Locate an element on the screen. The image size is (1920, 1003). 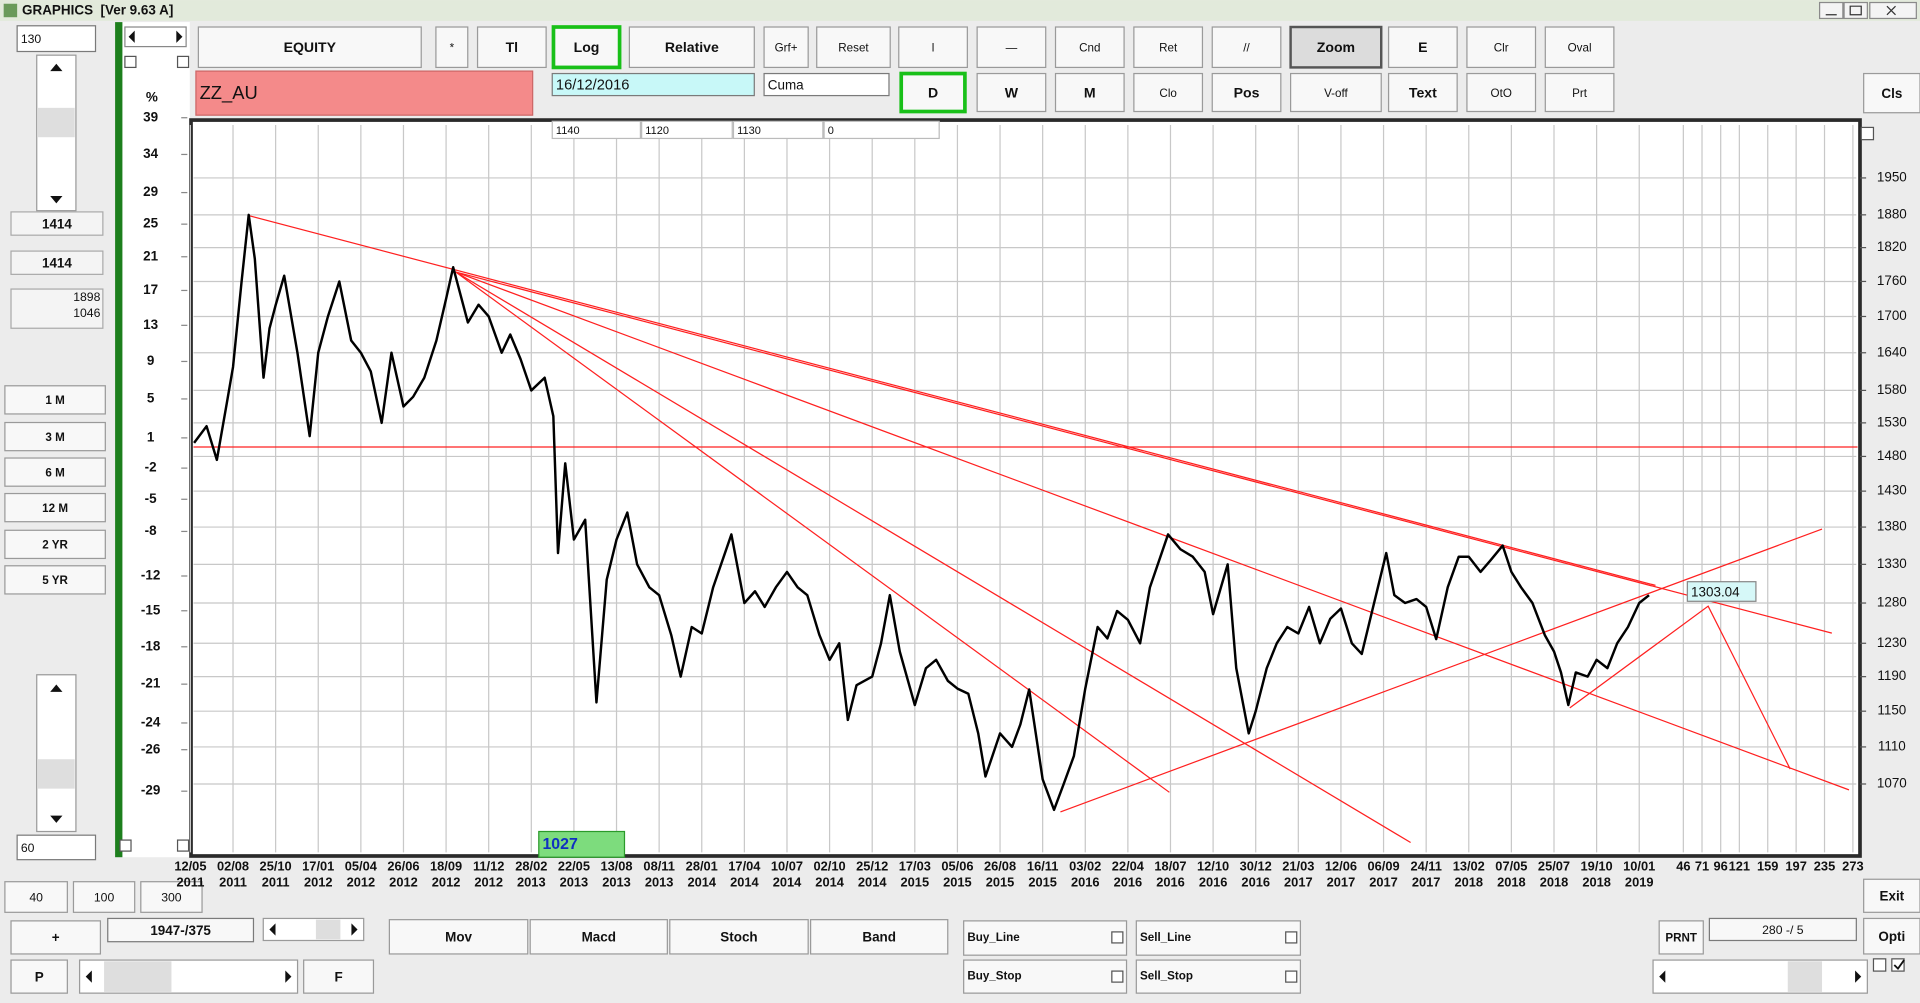
print-button is located at coordinates (1681, 937).